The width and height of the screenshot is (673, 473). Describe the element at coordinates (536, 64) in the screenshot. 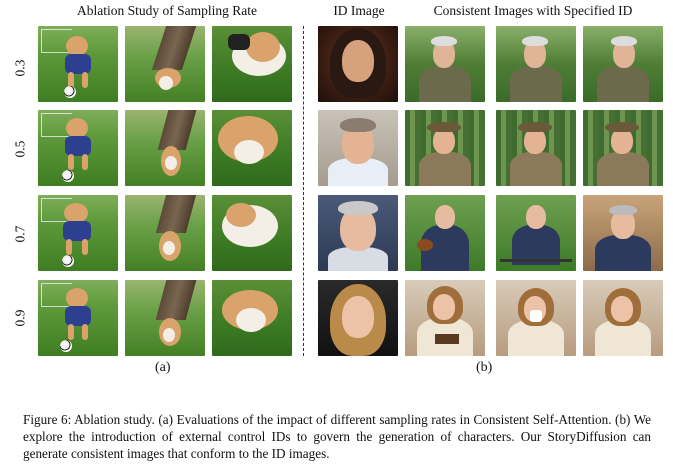

I see `consistent-image-r1-c2` at that location.